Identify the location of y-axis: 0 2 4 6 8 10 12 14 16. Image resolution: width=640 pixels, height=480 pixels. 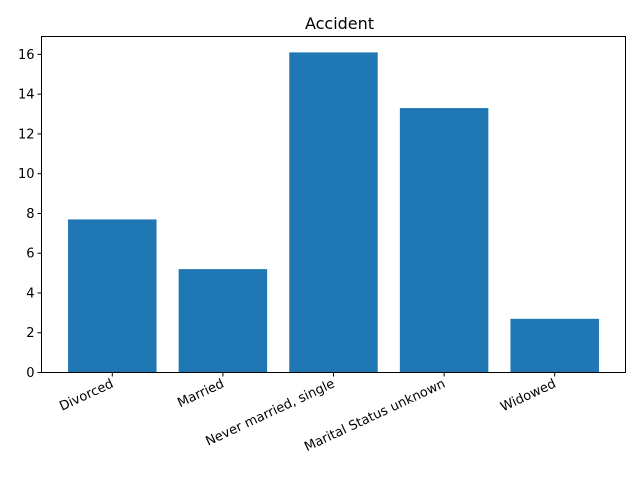
(30, 214).